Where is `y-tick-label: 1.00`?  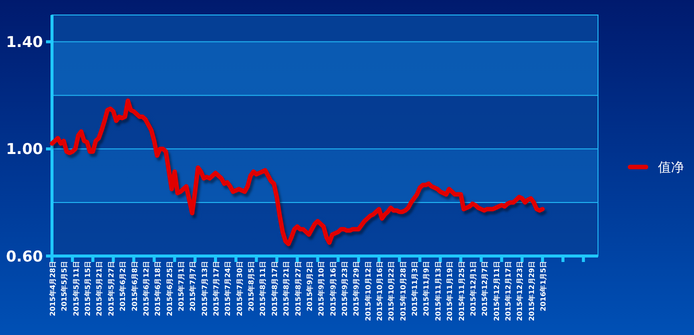
y-tick-label: 1.00 is located at coordinates (24, 149).